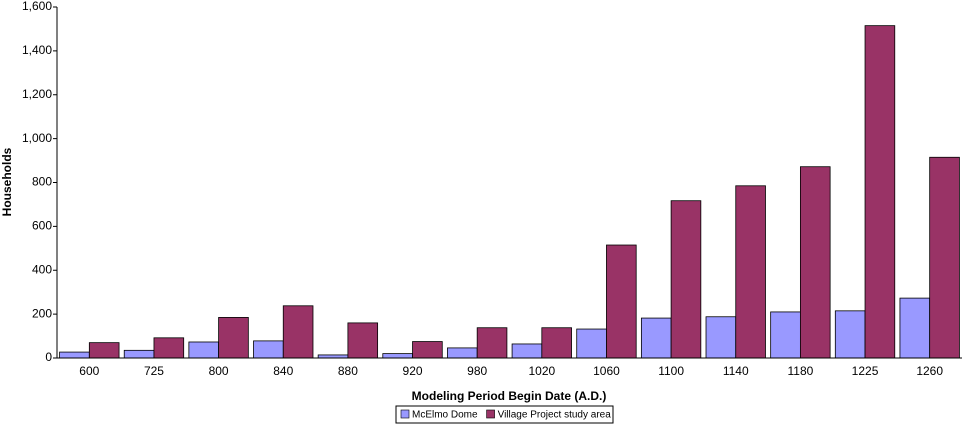 This screenshot has height=424, width=963. Describe the element at coordinates (42, 269) in the screenshot. I see `y-tick-label: 400` at that location.